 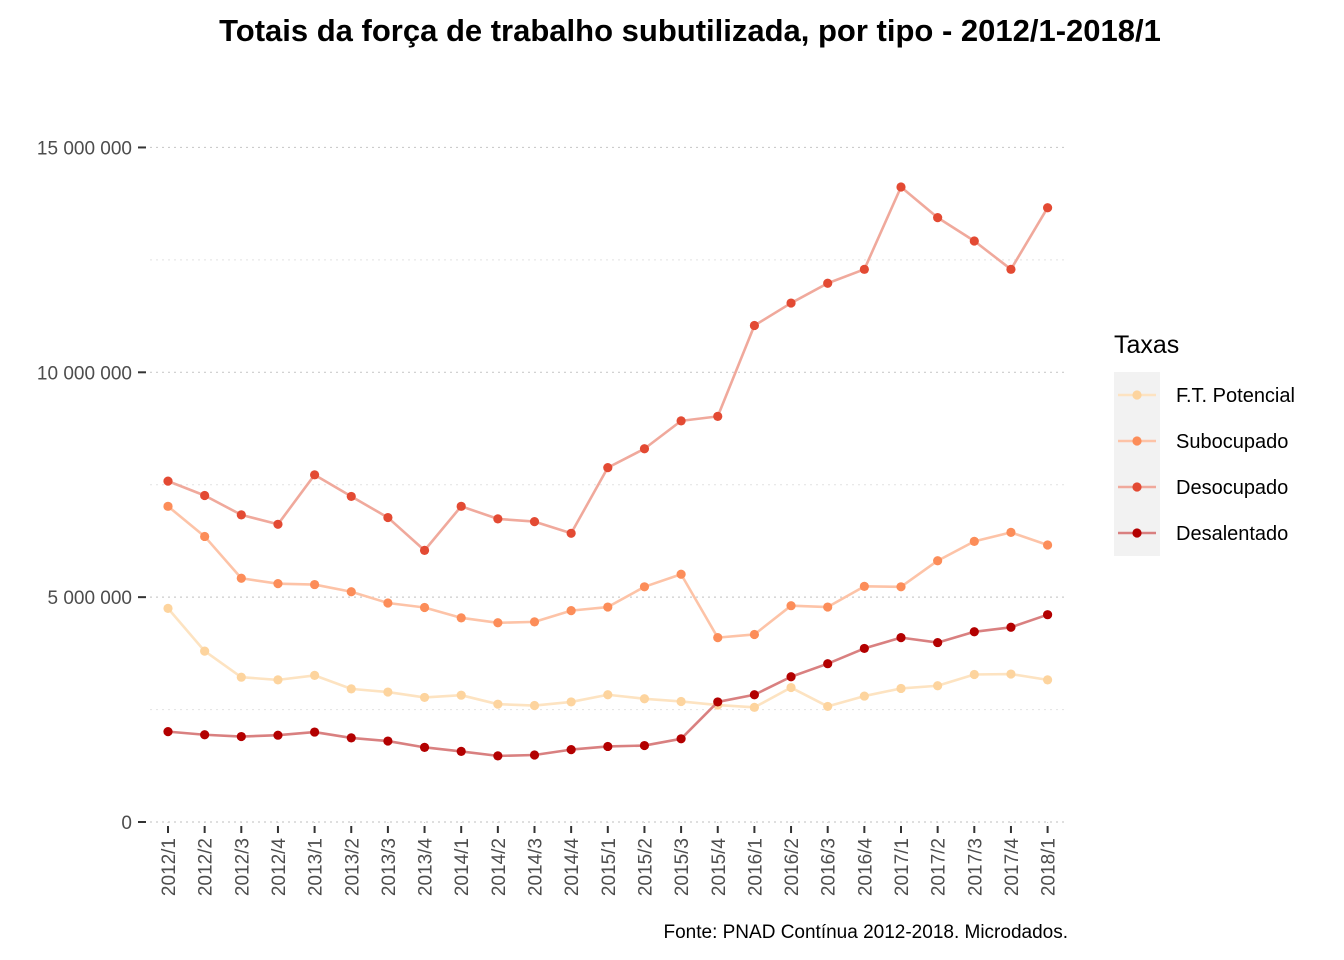 What do you see at coordinates (1146, 345) in the screenshot?
I see `legend-title: Taxas` at bounding box center [1146, 345].